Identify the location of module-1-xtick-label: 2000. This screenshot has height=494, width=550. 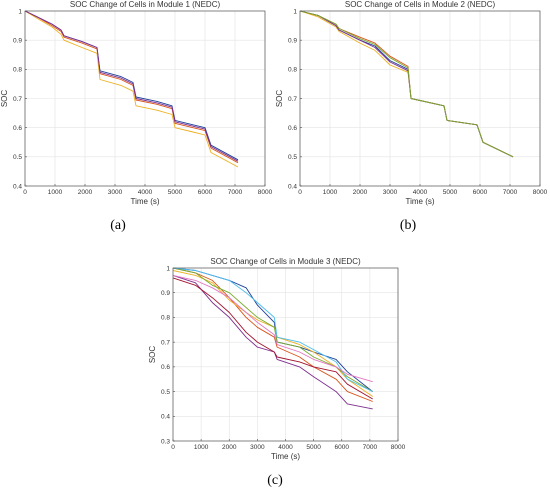
(85, 192).